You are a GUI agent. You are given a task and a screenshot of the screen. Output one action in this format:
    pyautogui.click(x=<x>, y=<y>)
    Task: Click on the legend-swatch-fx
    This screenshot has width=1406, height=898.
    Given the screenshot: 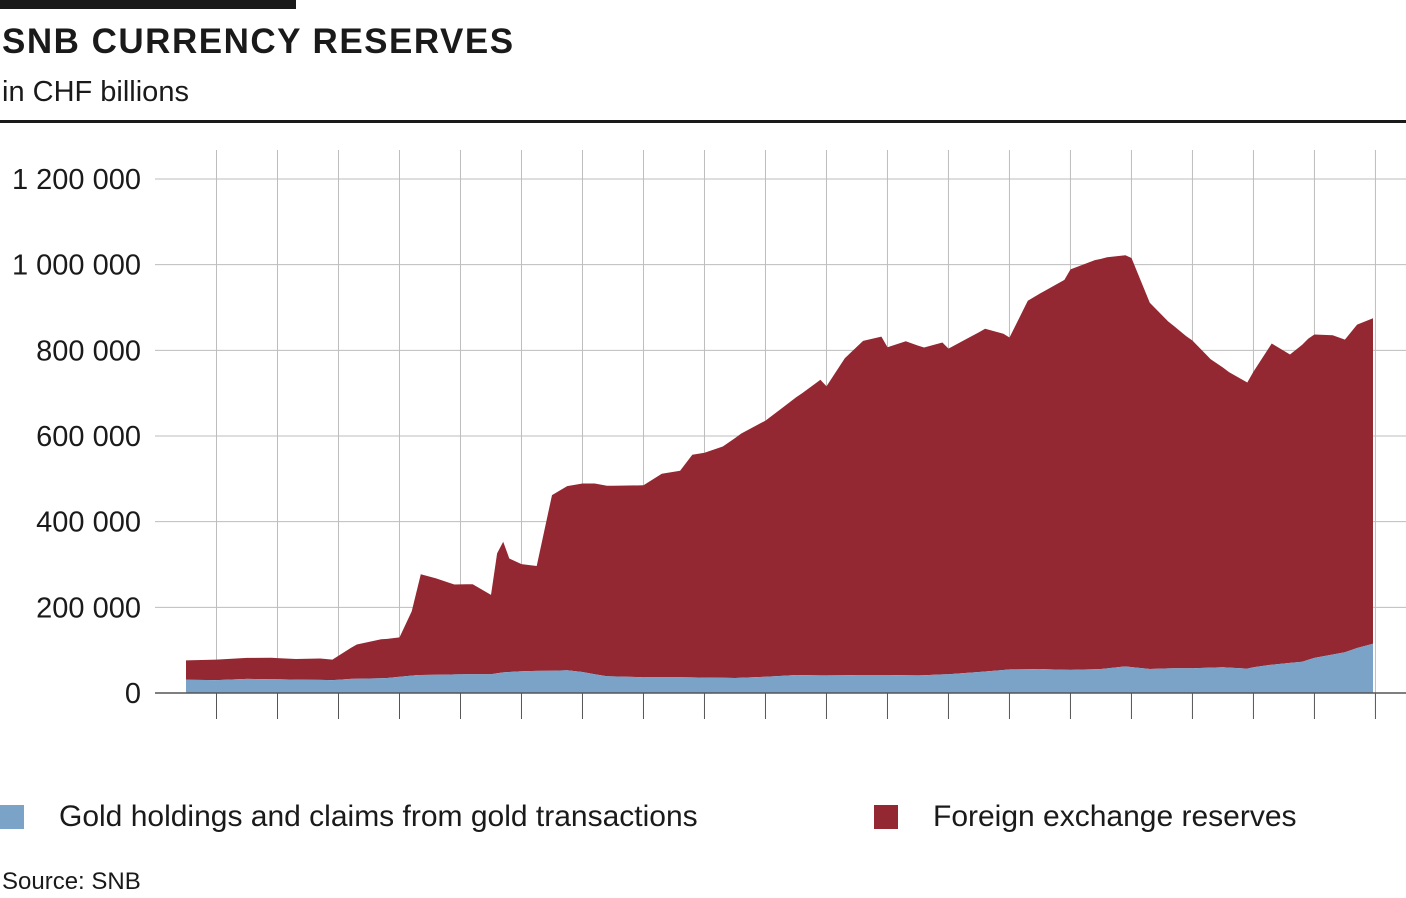 What is the action you would take?
    pyautogui.click(x=886, y=817)
    